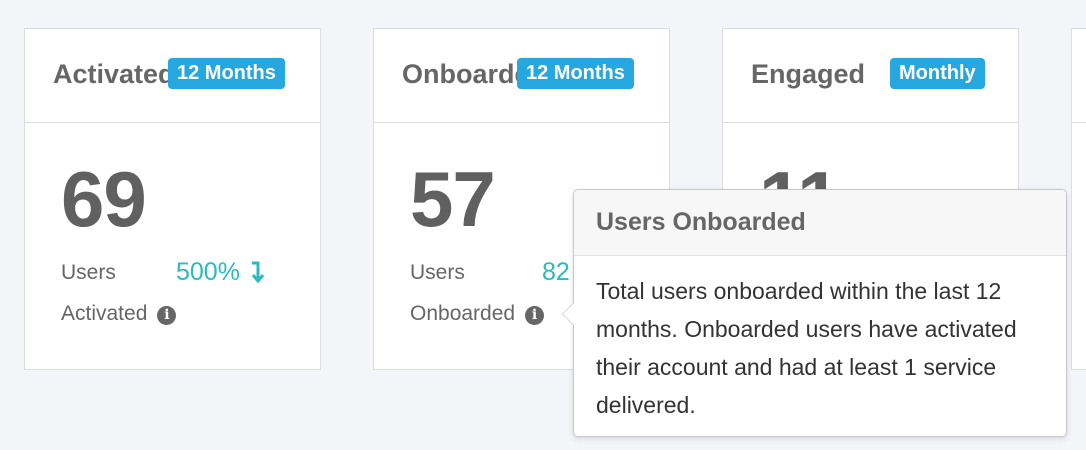  What do you see at coordinates (808, 74) in the screenshot?
I see `engaged-card-title: Engaged` at bounding box center [808, 74].